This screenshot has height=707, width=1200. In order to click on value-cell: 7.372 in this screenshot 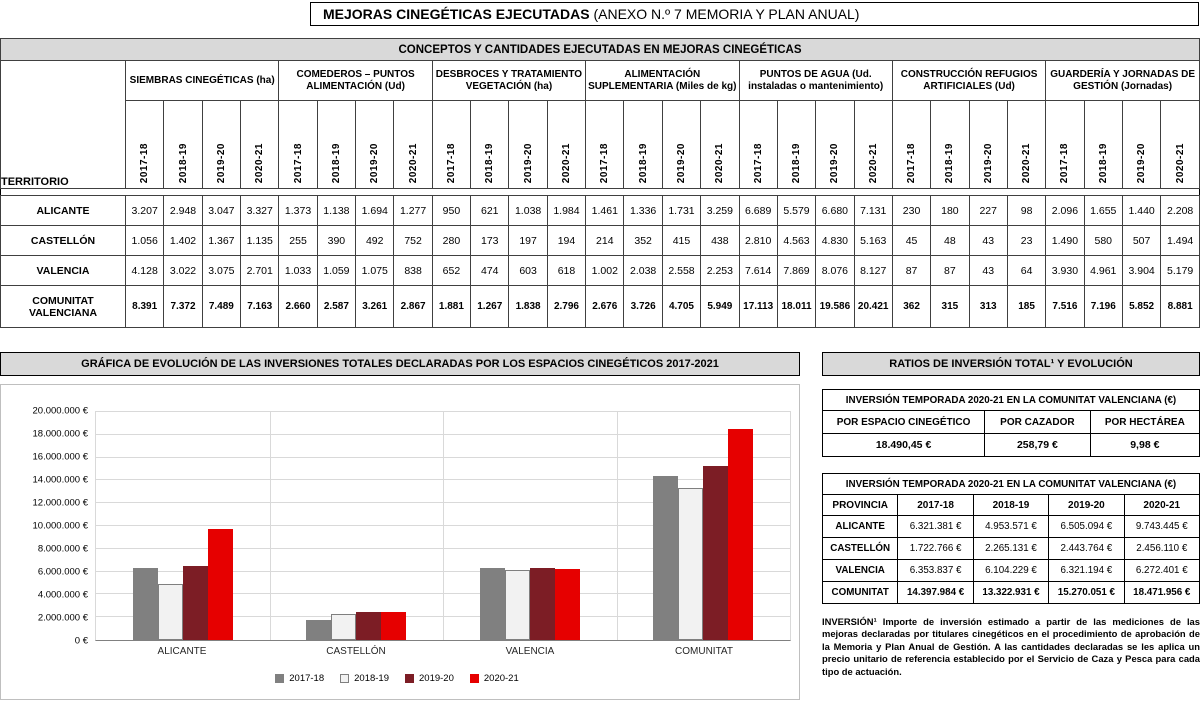, I will do `click(183, 306)`.